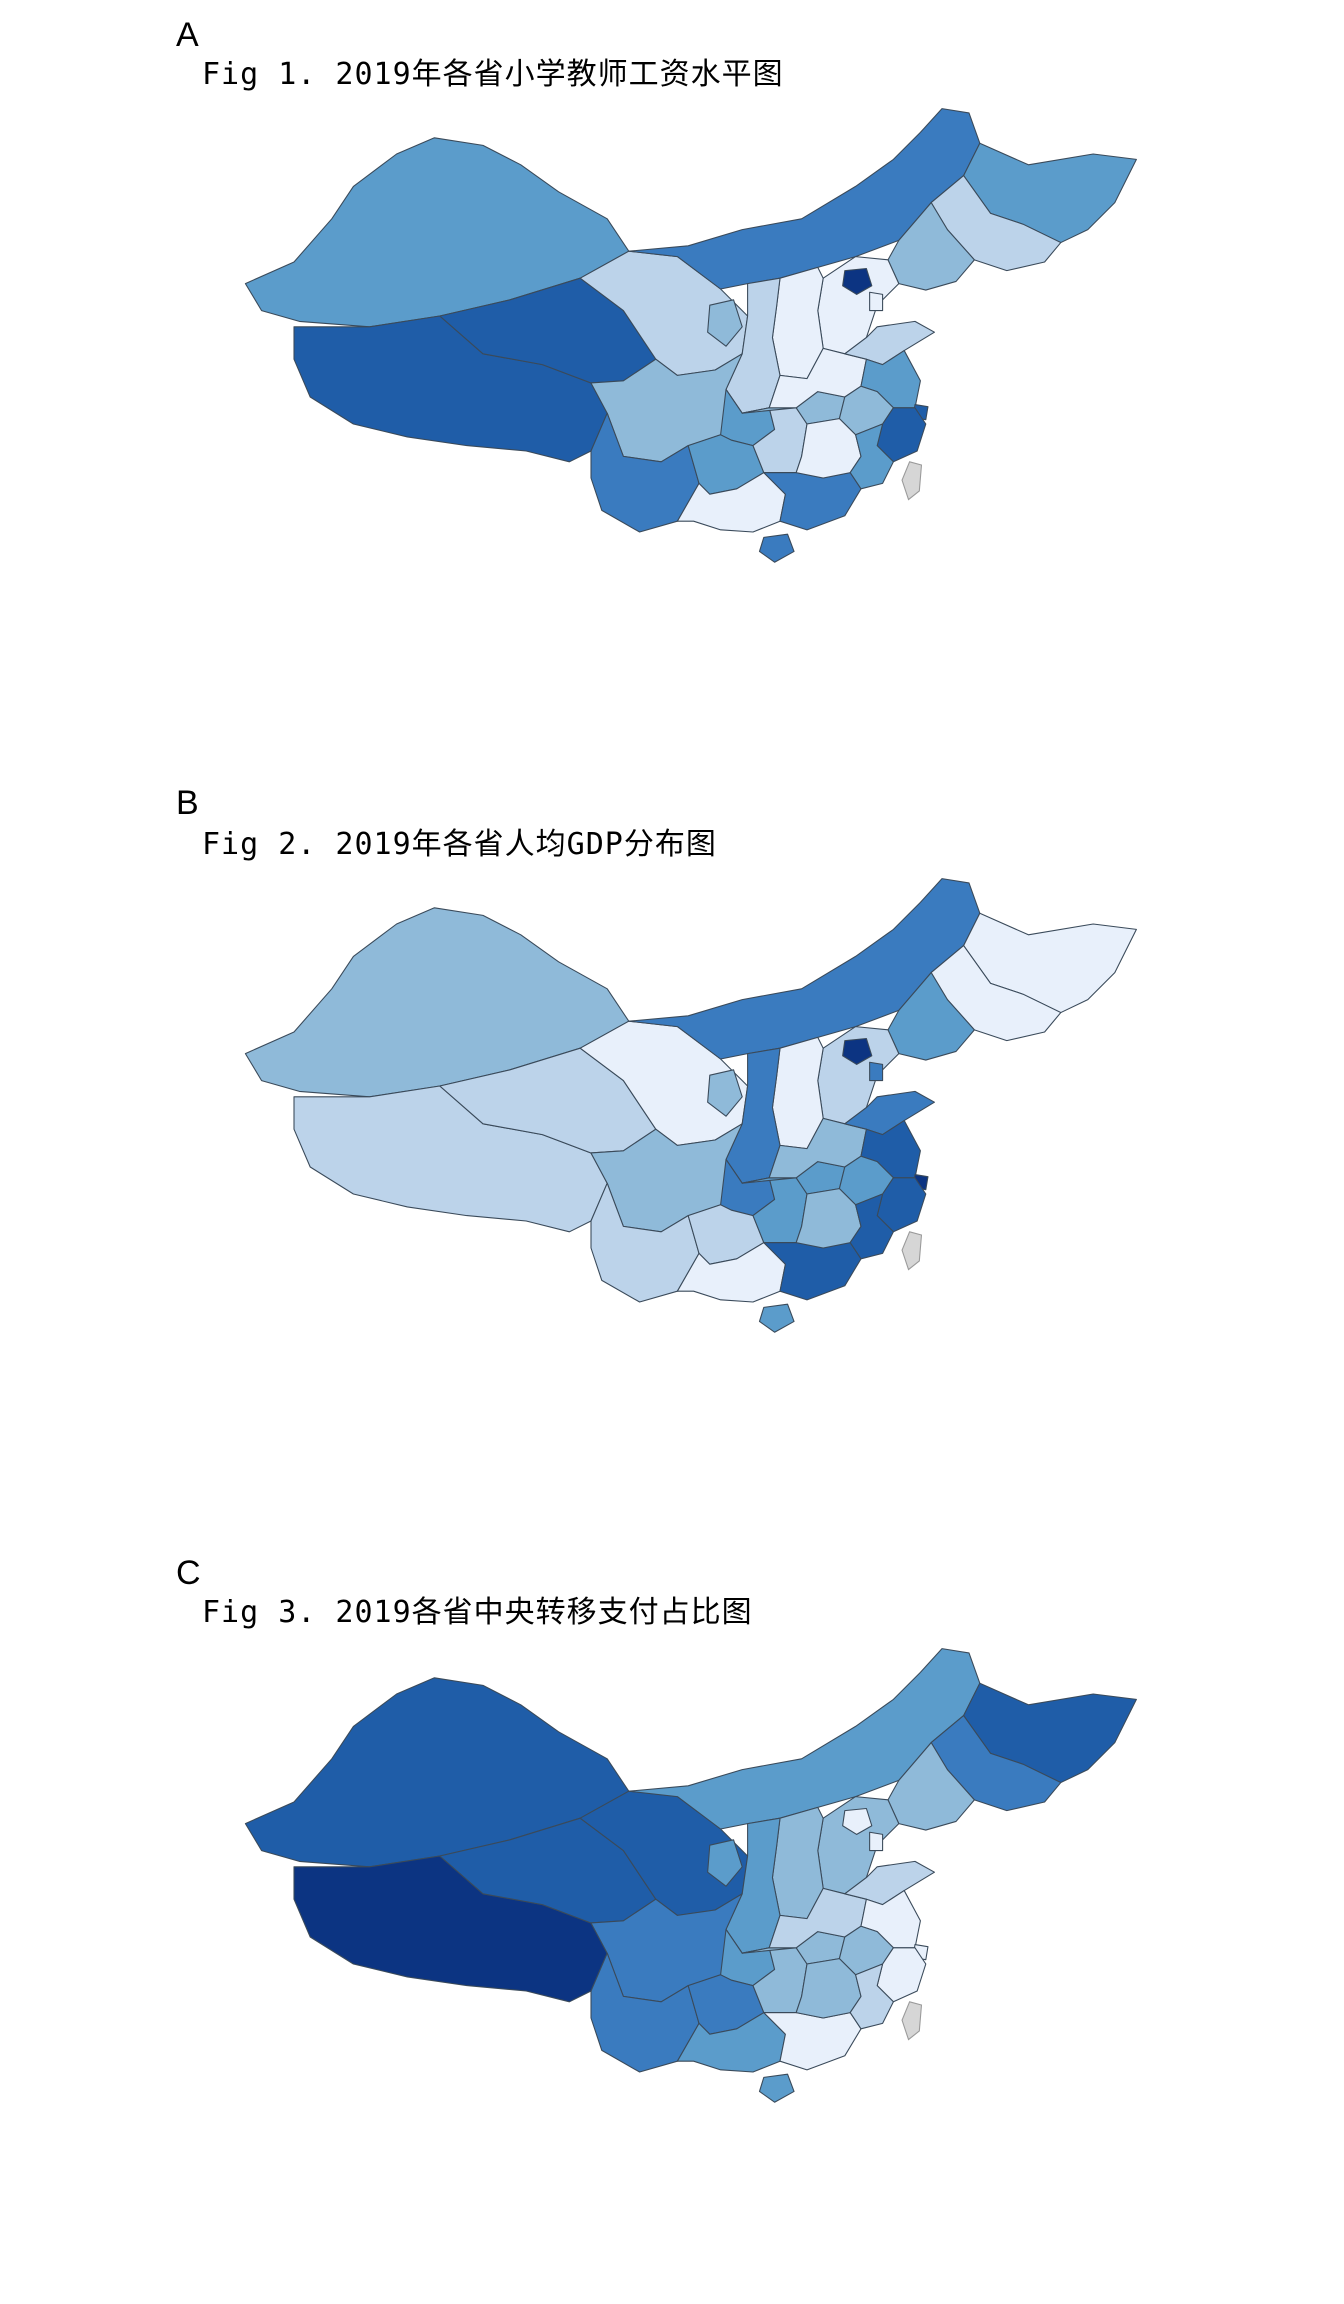 The width and height of the screenshot is (1344, 2304). What do you see at coordinates (477, 1612) in the screenshot?
I see `panel-c-title: Fig 3. 2019各省中央转移支付占比图` at bounding box center [477, 1612].